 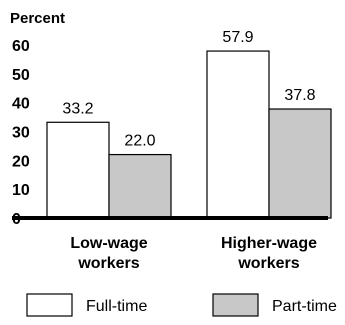 I want to click on legend-item: Full-time, so click(x=86, y=305).